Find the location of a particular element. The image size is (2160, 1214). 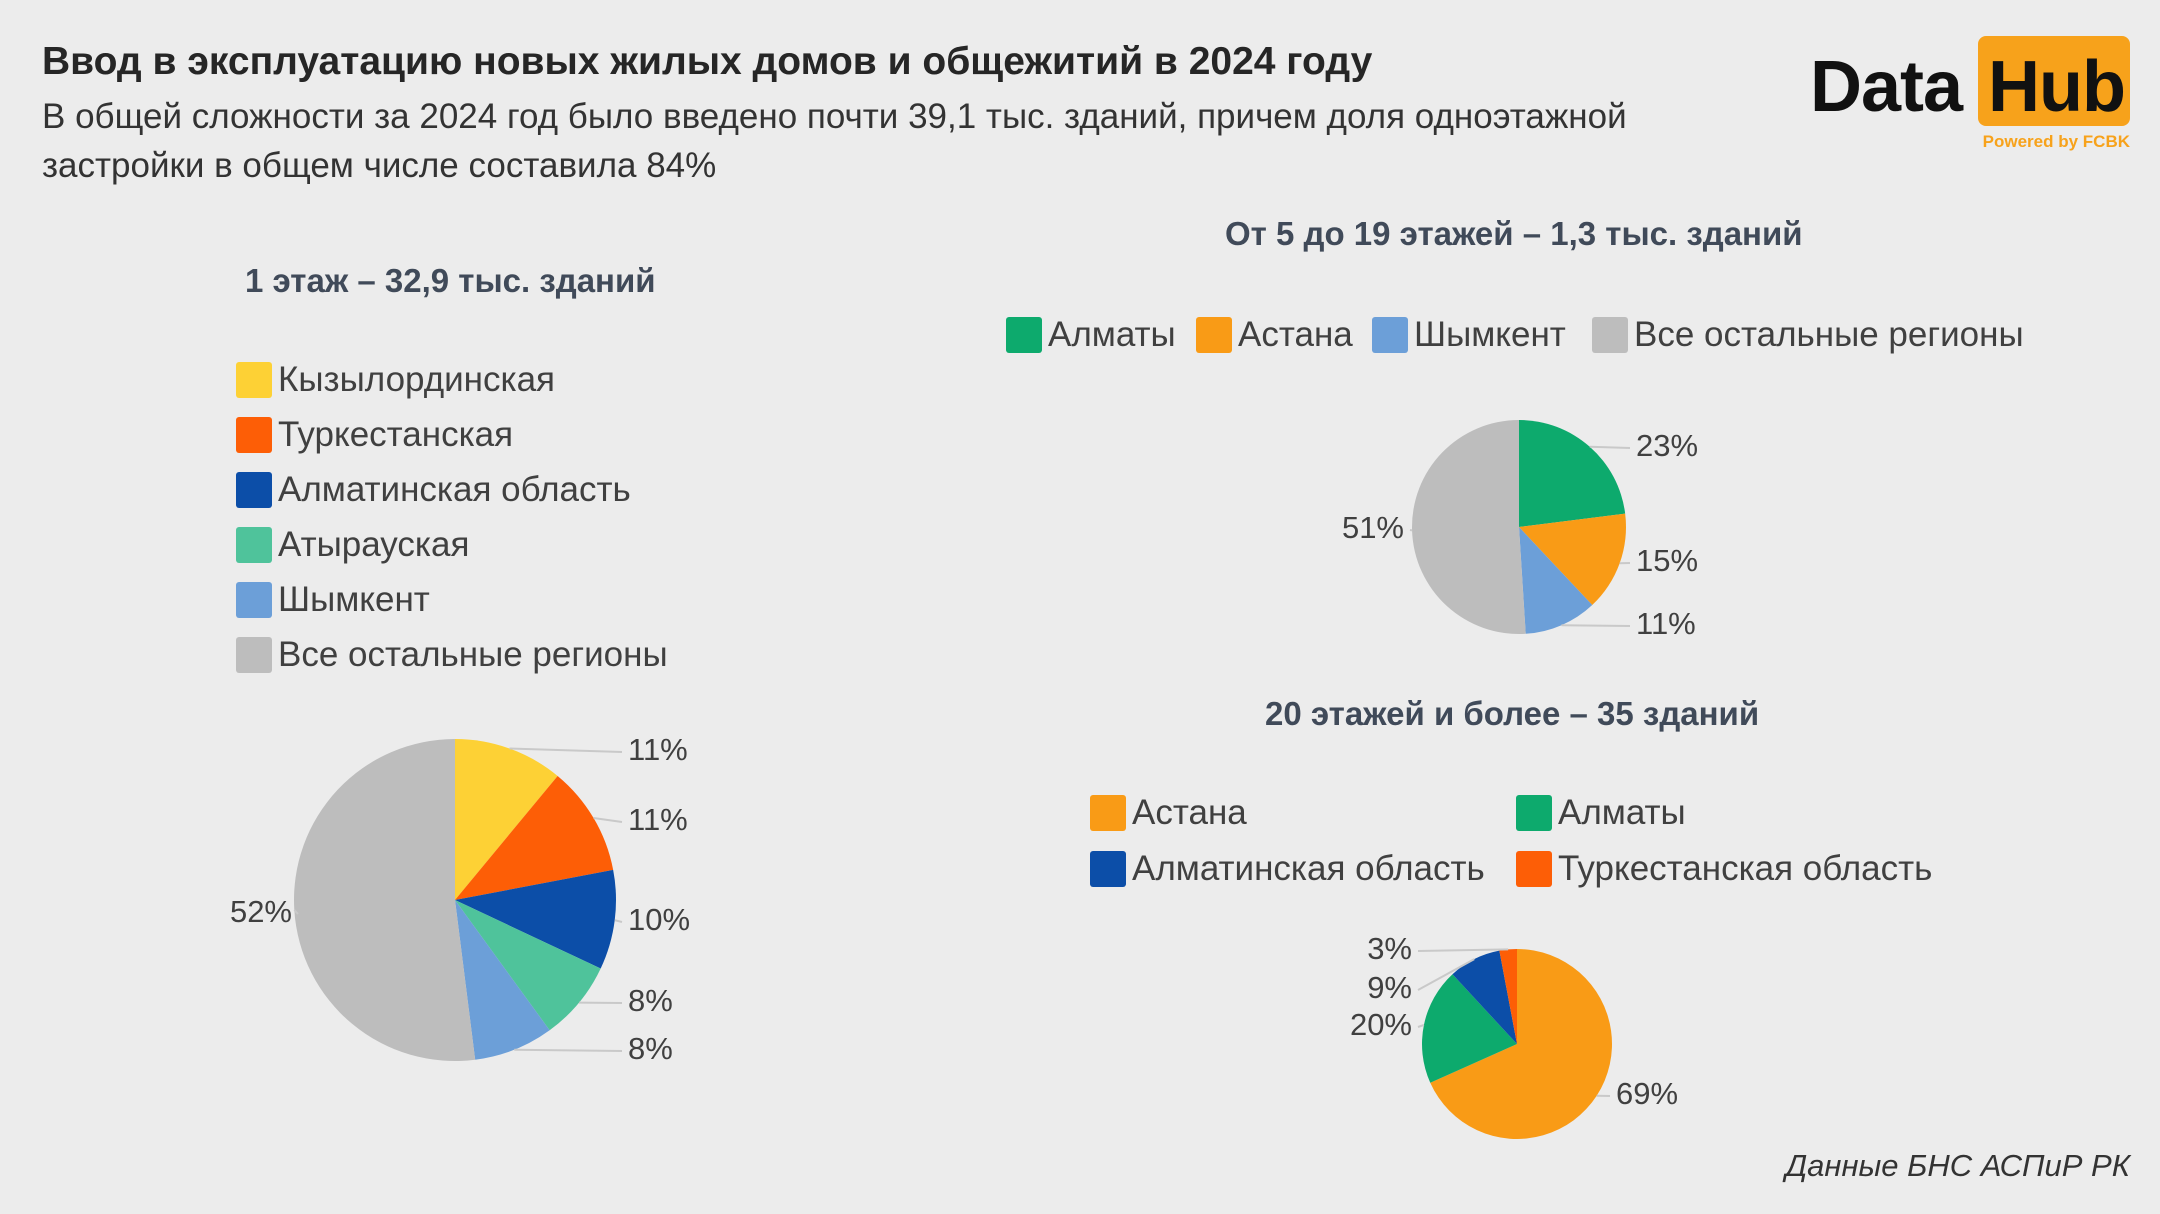

chart3-slice-алматы is located at coordinates (1469, 1028).